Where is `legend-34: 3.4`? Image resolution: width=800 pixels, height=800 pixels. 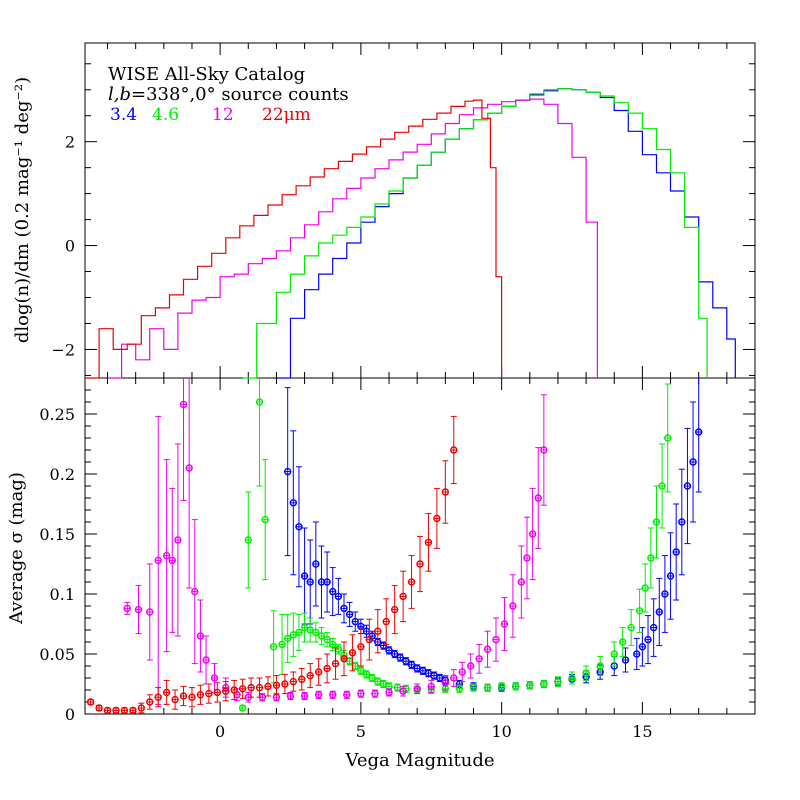 legend-34: 3.4 is located at coordinates (123, 115).